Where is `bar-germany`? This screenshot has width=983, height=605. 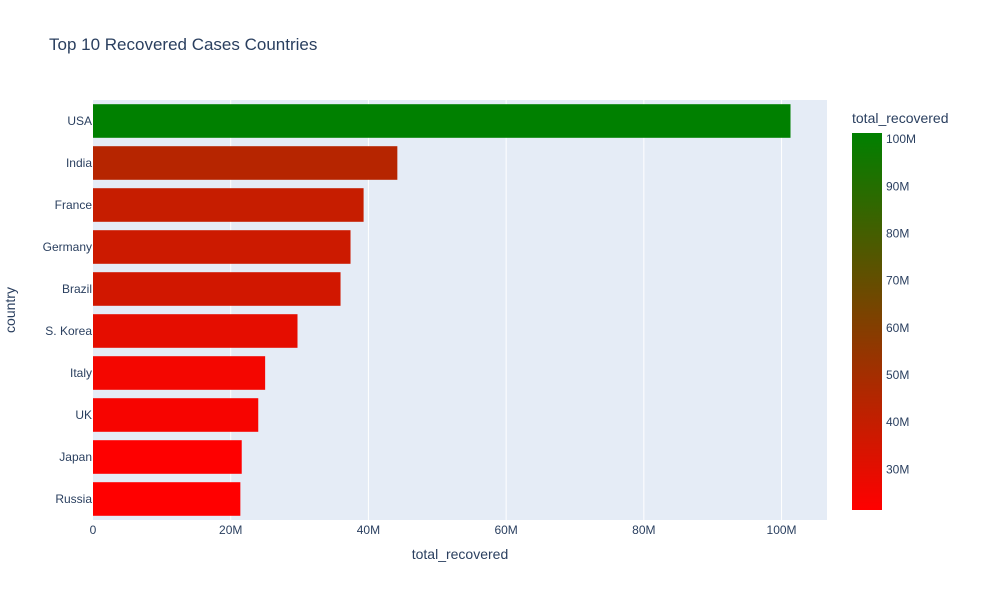
bar-germany is located at coordinates (222, 247).